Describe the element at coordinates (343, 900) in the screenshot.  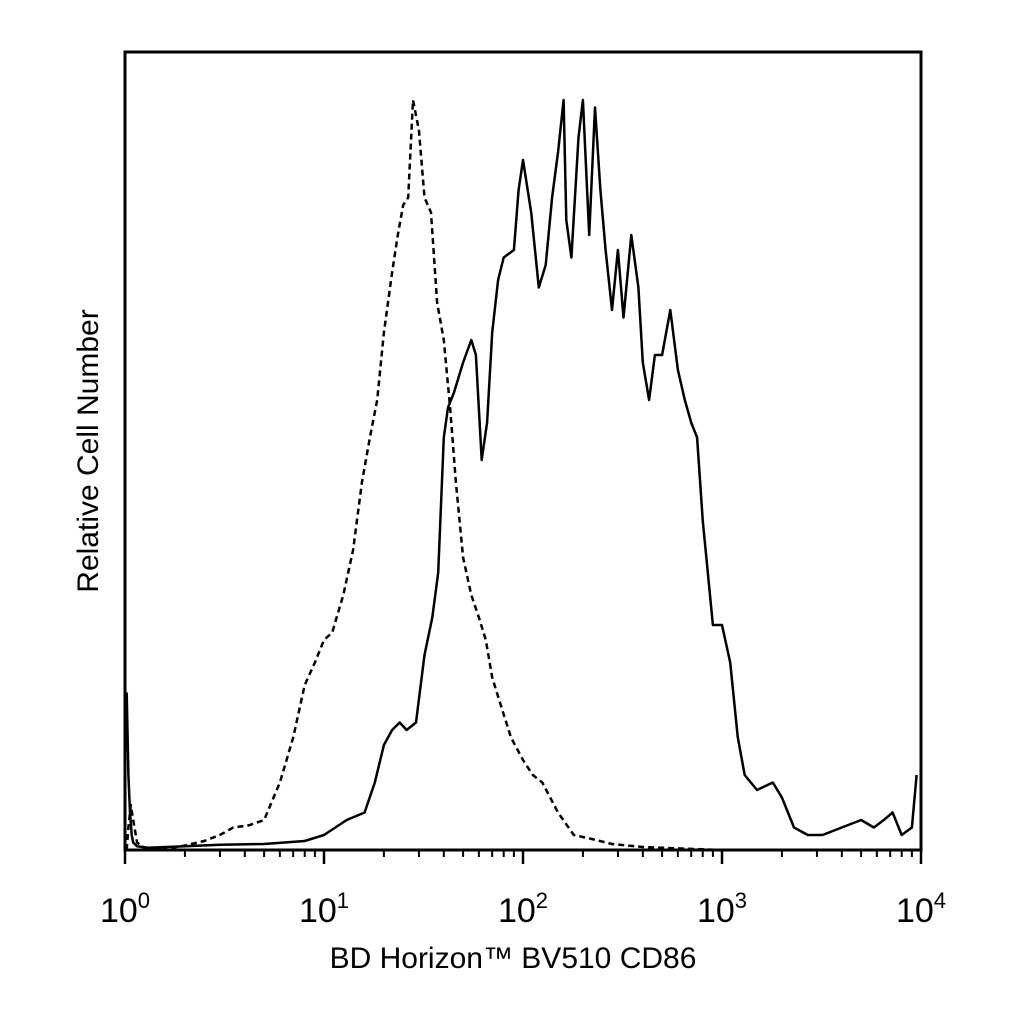
I see `x-tick-label-exponent: 1` at that location.